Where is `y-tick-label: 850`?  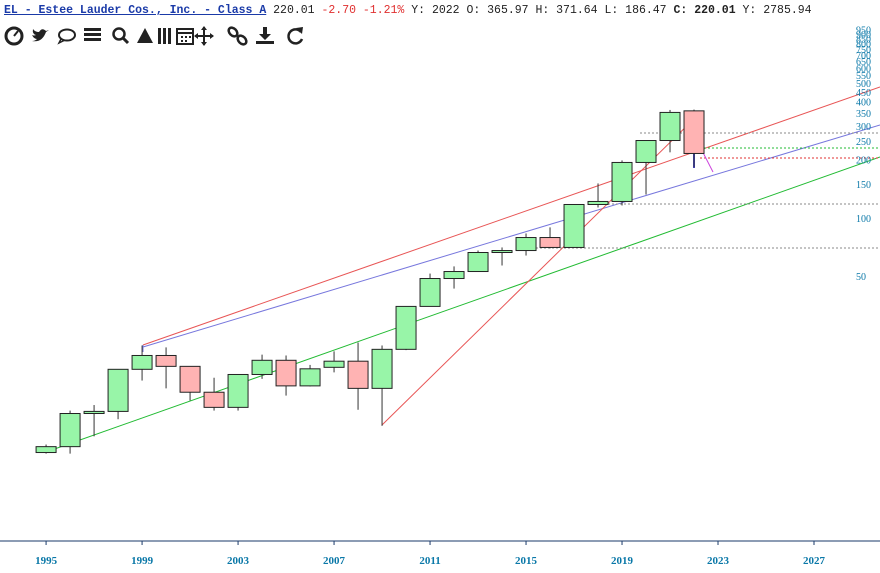
y-tick-label: 850 is located at coordinates (863, 40).